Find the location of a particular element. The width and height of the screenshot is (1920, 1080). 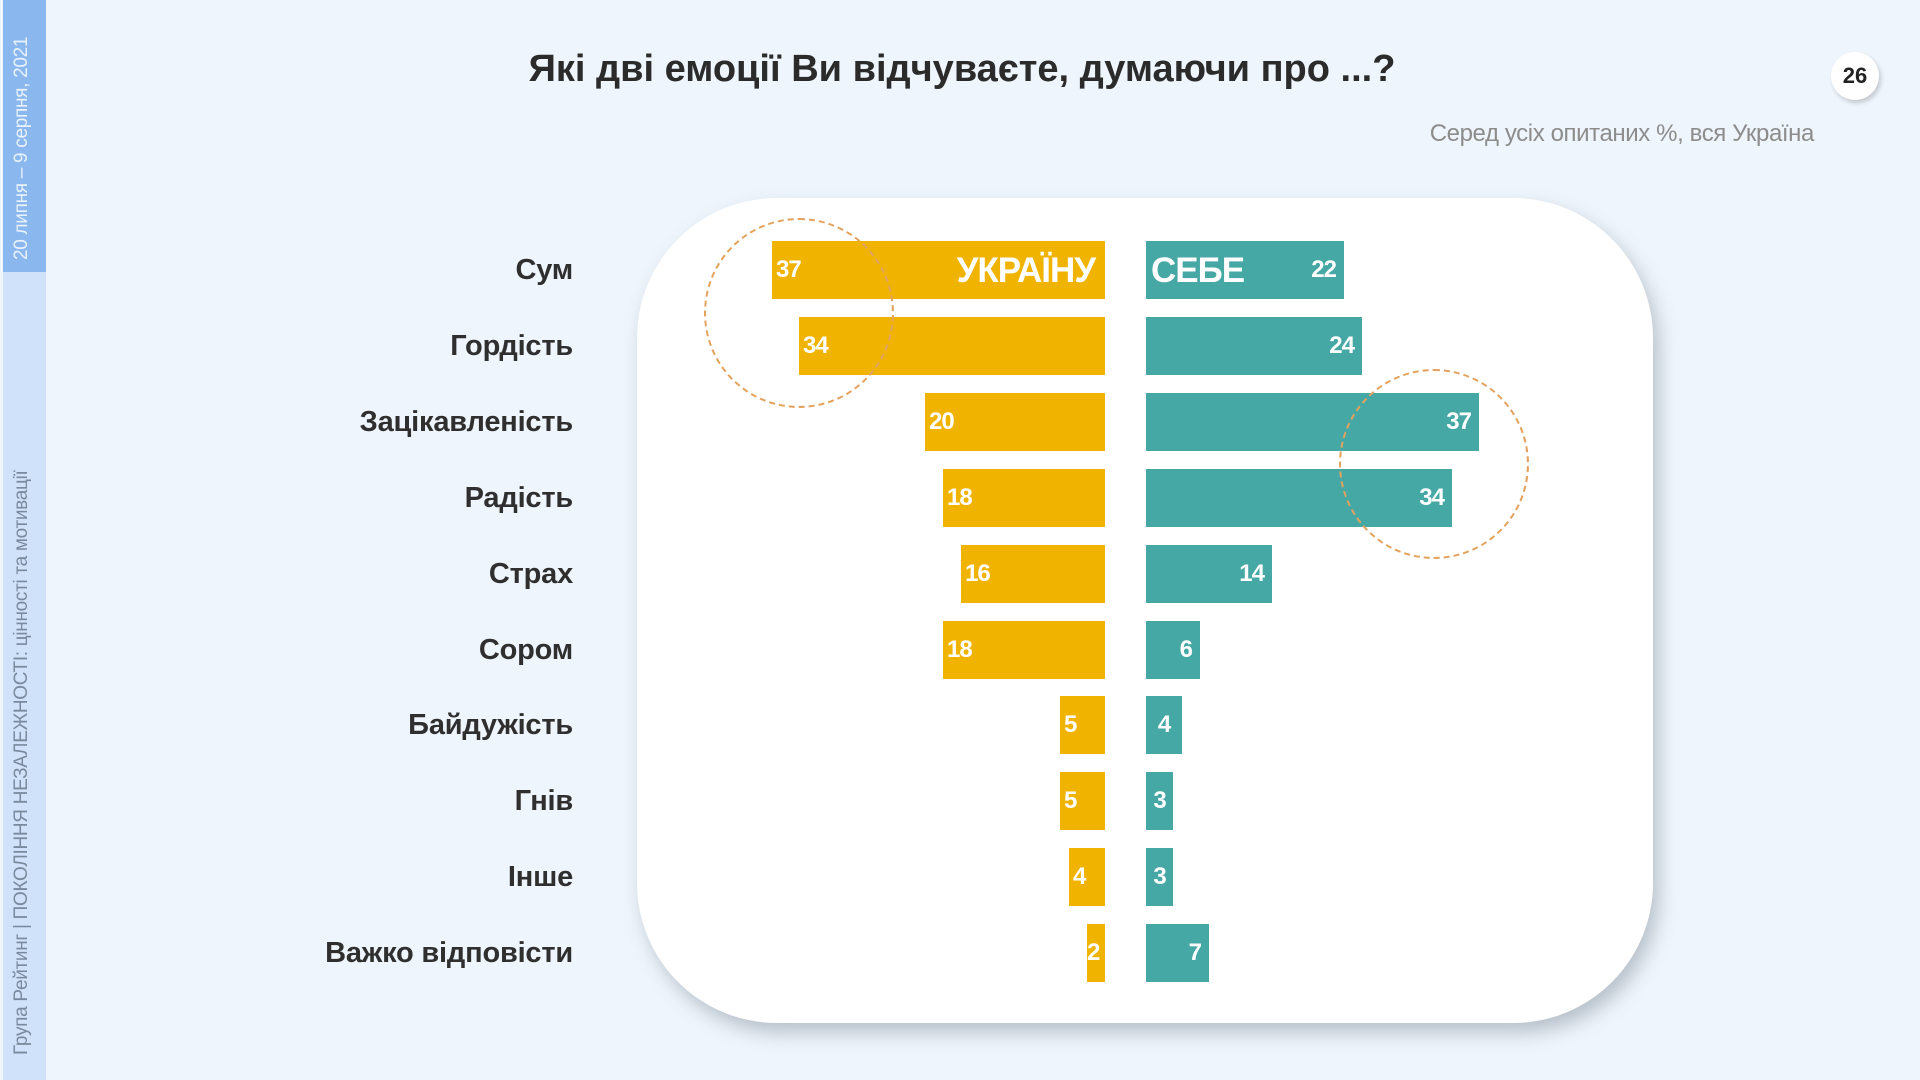

bar-self: 24 is located at coordinates (1254, 346).